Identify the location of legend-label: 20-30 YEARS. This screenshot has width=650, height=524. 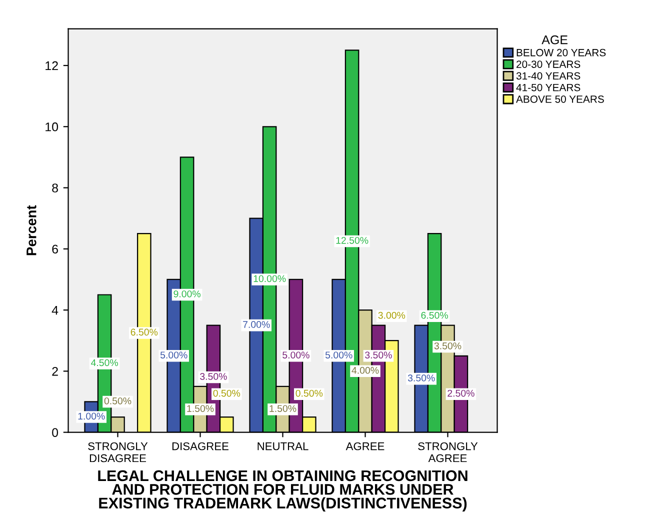
(548, 64).